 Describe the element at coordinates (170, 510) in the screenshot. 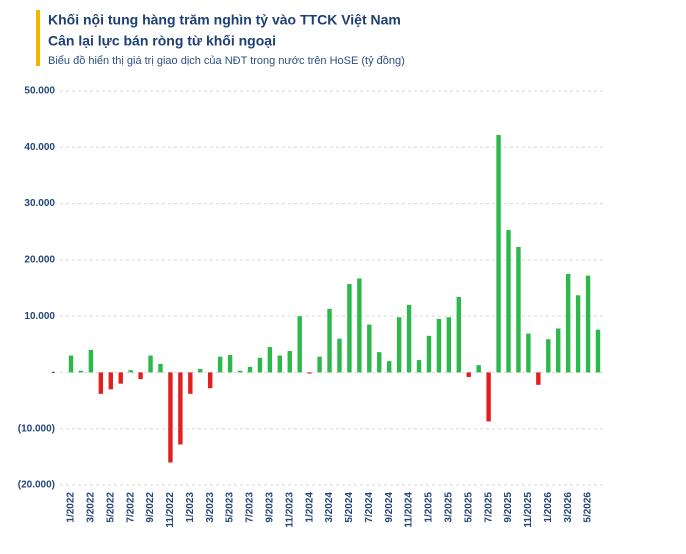

I see `x-tick-label: 11/2022` at that location.